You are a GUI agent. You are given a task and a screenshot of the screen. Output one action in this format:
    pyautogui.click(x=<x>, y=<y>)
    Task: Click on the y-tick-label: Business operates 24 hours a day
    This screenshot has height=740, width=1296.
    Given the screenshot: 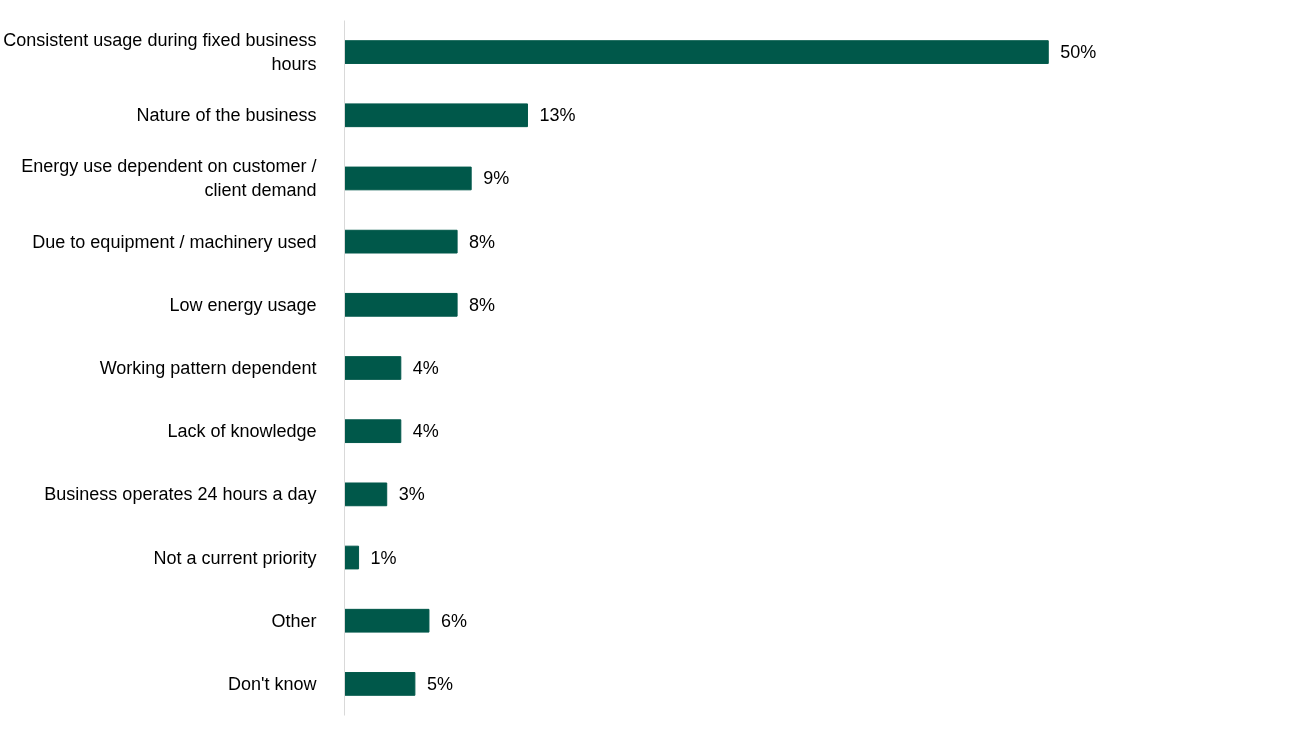 What is the action you would take?
    pyautogui.click(x=180, y=494)
    